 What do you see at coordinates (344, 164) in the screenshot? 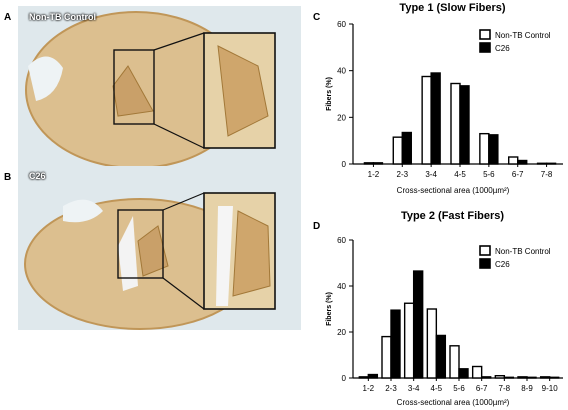
I see `chart-c-y-tick-label: 0` at bounding box center [344, 164].